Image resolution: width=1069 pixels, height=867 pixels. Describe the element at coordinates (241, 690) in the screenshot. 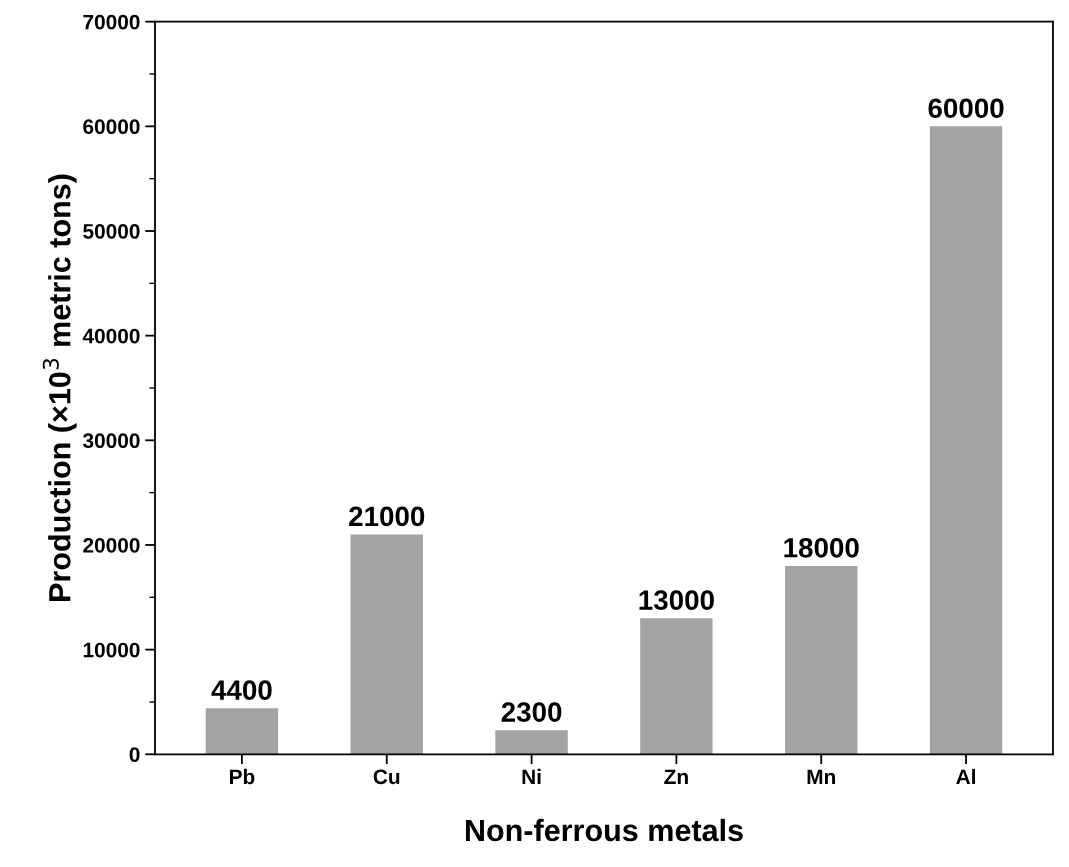

I see `data-label: 4400` at that location.